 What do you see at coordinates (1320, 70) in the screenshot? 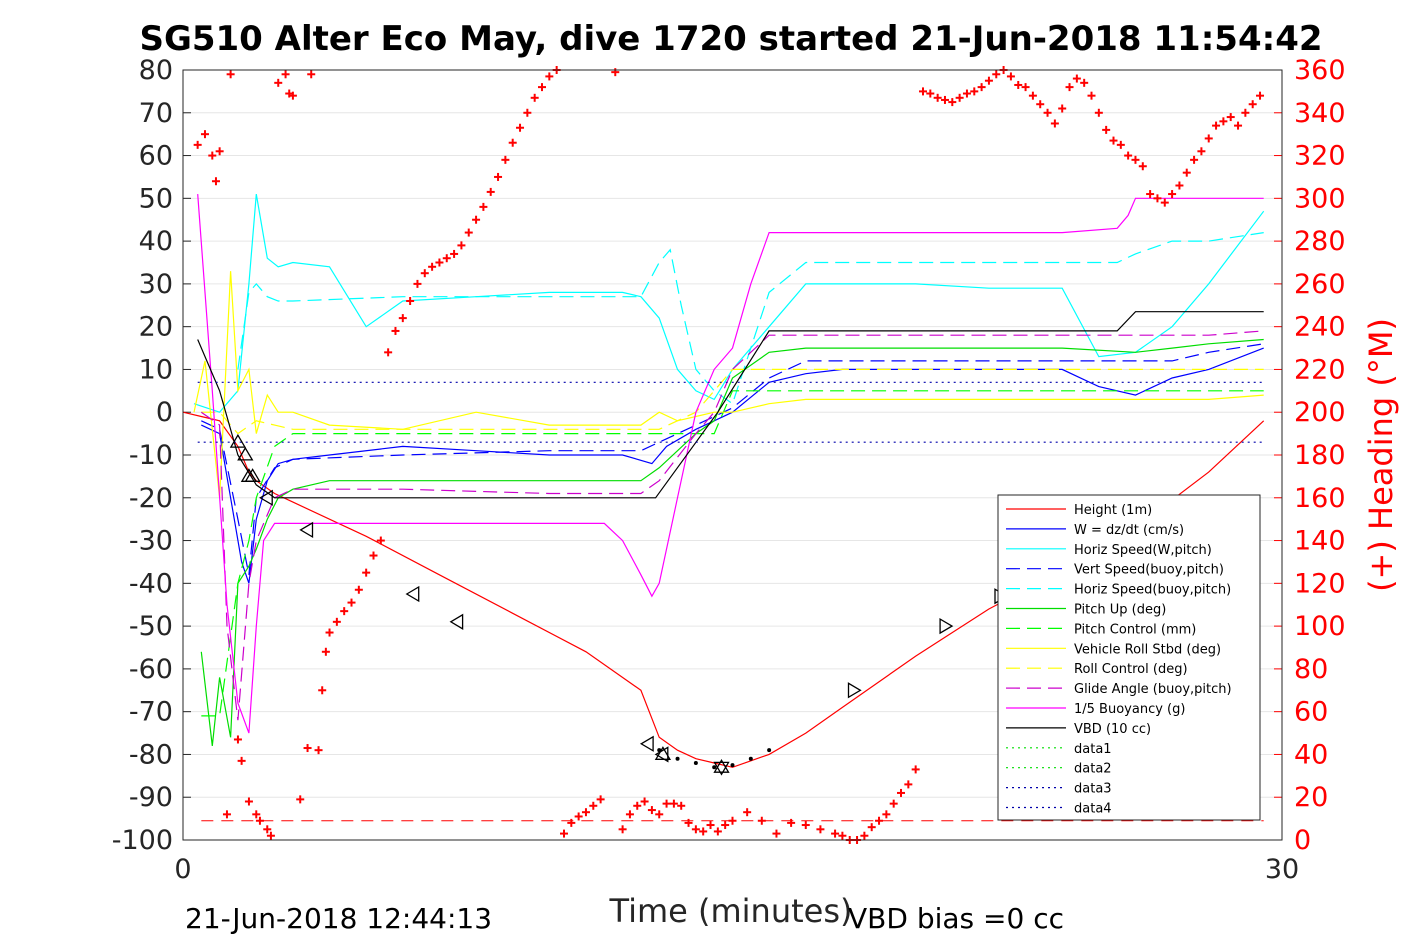
I see `right-tick-label: 360` at bounding box center [1320, 70].